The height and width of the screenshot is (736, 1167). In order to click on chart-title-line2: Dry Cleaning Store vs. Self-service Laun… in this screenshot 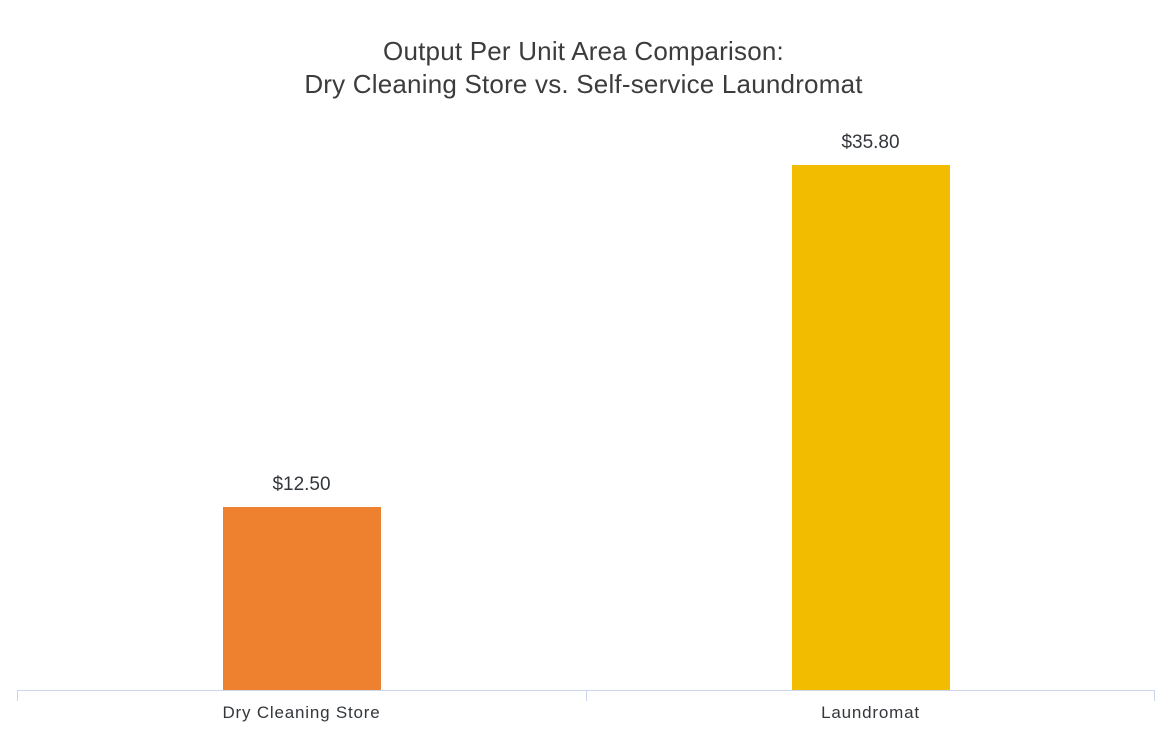, I will do `click(583, 84)`.